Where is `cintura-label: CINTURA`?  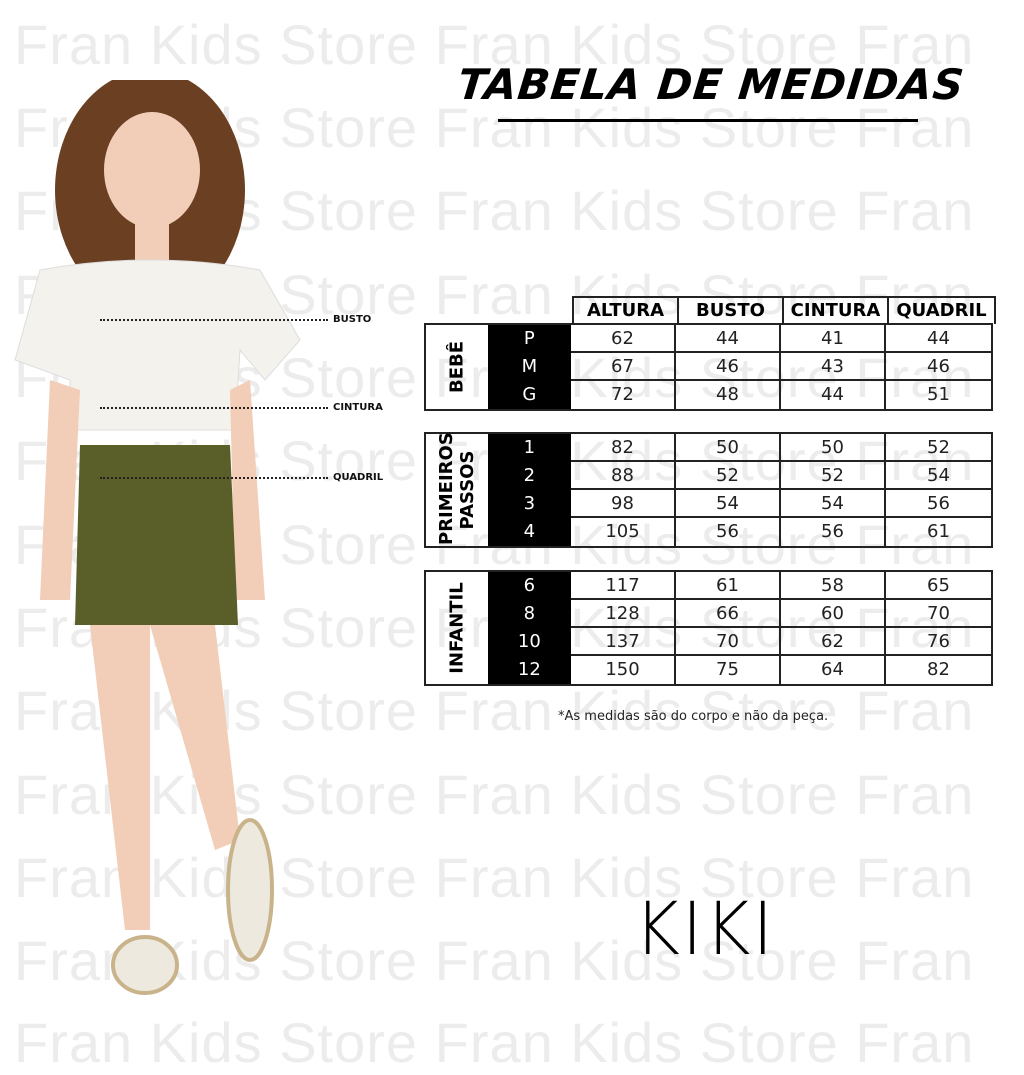
cintura-label: CINTURA is located at coordinates (358, 407).